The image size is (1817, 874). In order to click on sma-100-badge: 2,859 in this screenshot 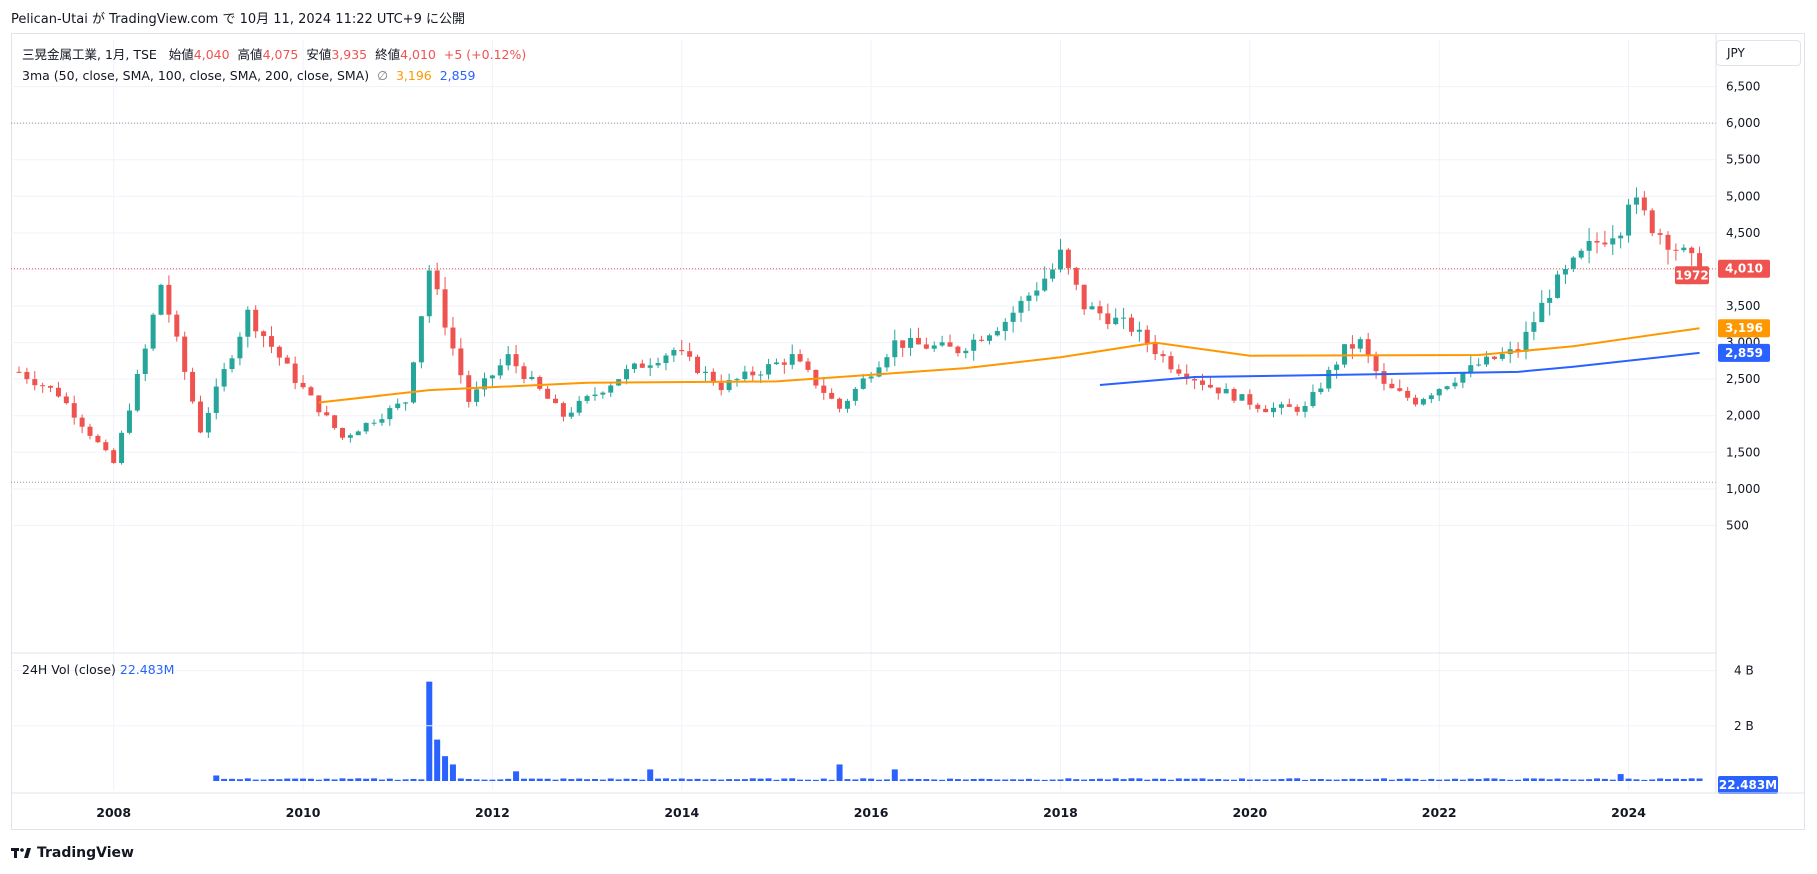, I will do `click(1744, 353)`.